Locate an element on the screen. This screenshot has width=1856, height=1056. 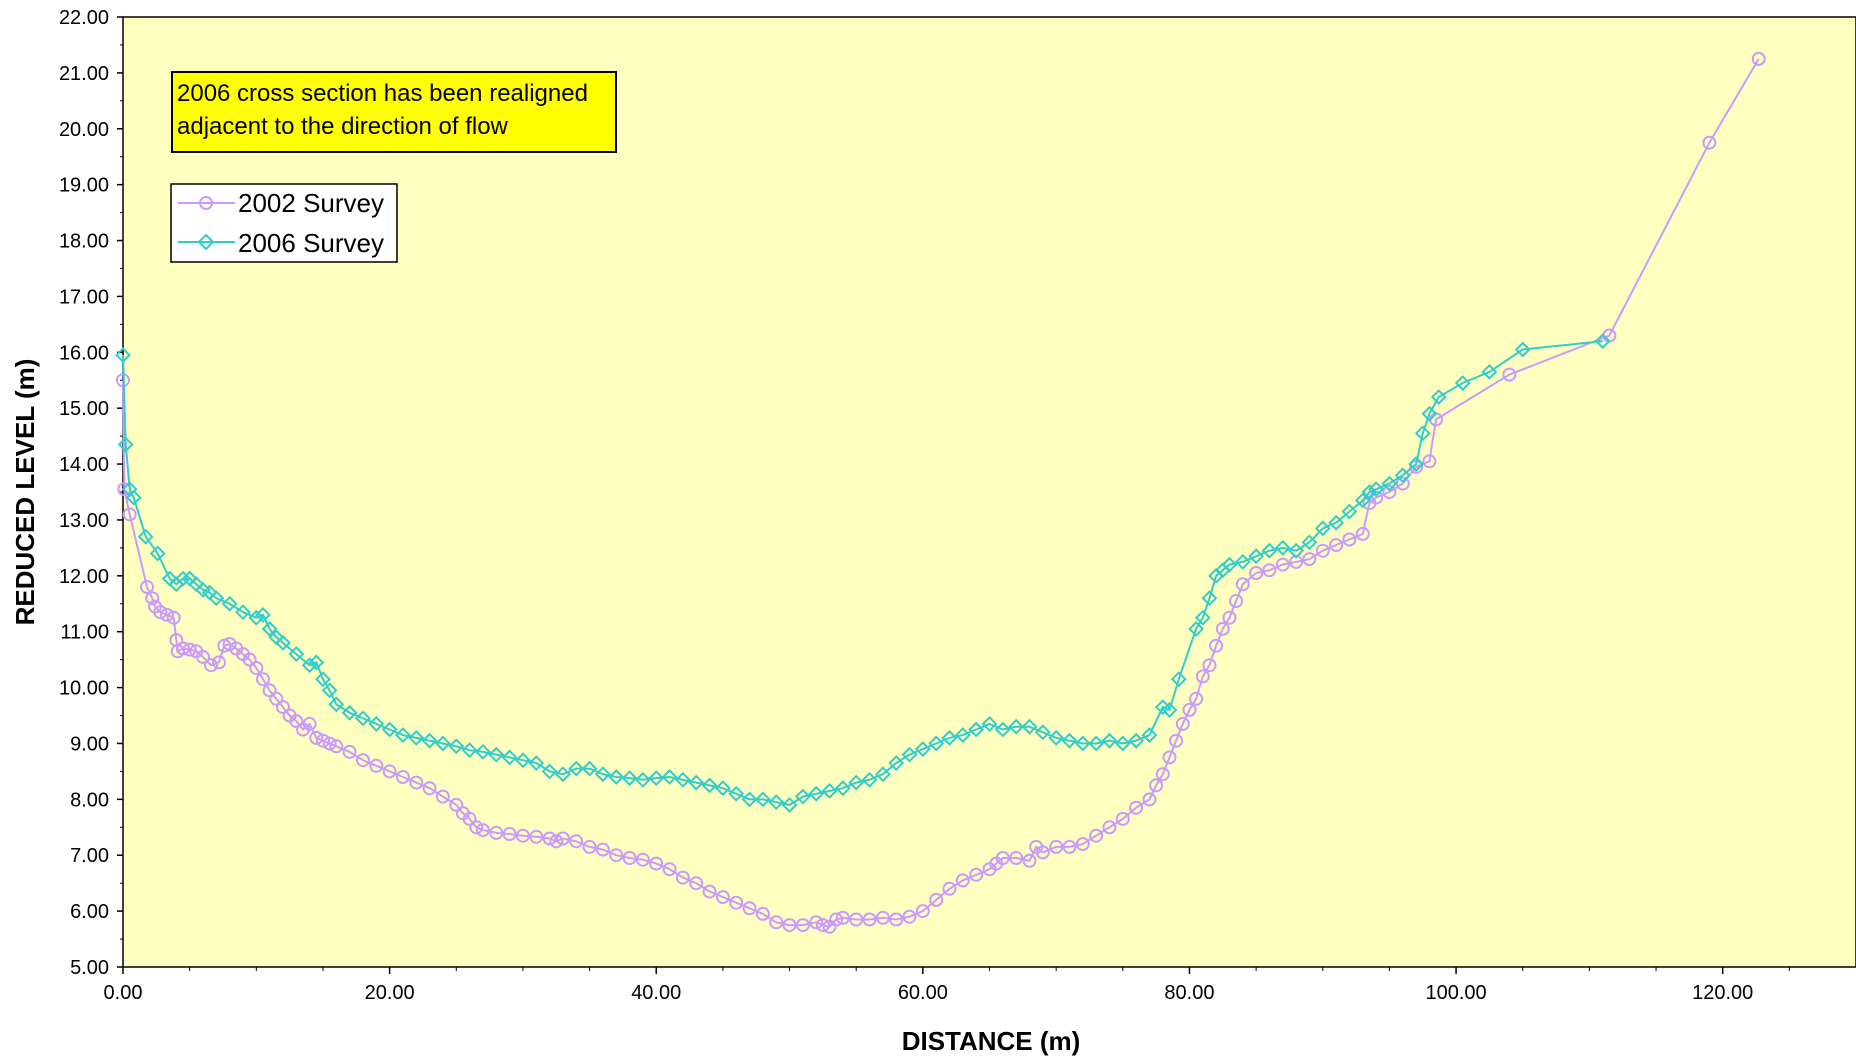
x-tick-label: 20.00 is located at coordinates (390, 993).